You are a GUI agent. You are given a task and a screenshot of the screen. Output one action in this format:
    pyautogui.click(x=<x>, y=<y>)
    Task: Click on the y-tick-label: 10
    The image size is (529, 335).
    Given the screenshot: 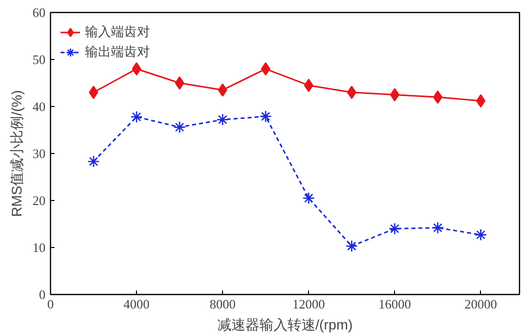 What is the action you would take?
    pyautogui.click(x=39, y=247)
    